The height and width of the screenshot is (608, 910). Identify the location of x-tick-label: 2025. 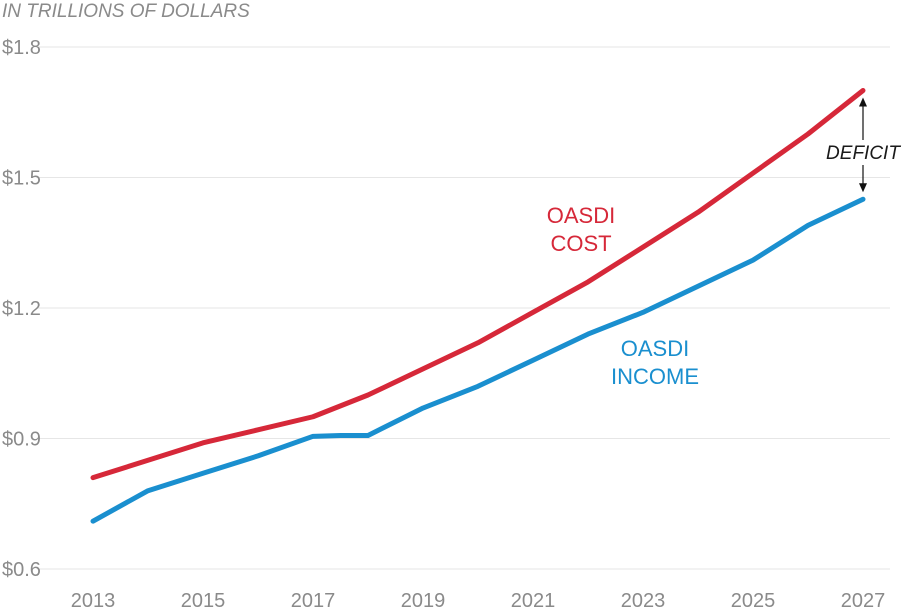
(753, 599).